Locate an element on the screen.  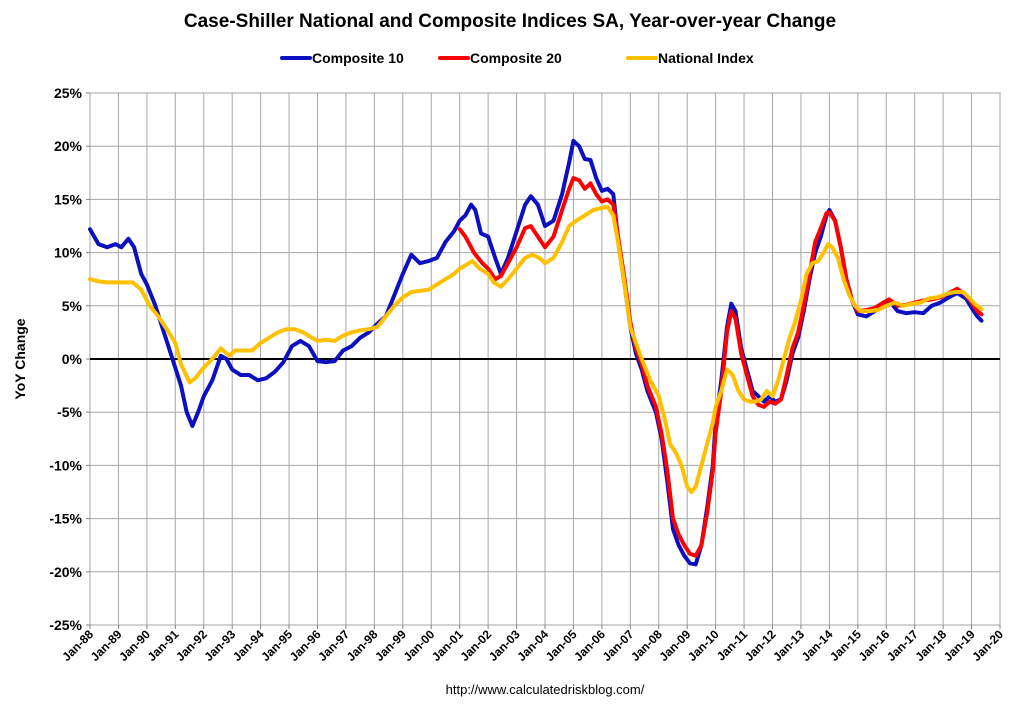
y-tick-label: 20% is located at coordinates (68, 146).